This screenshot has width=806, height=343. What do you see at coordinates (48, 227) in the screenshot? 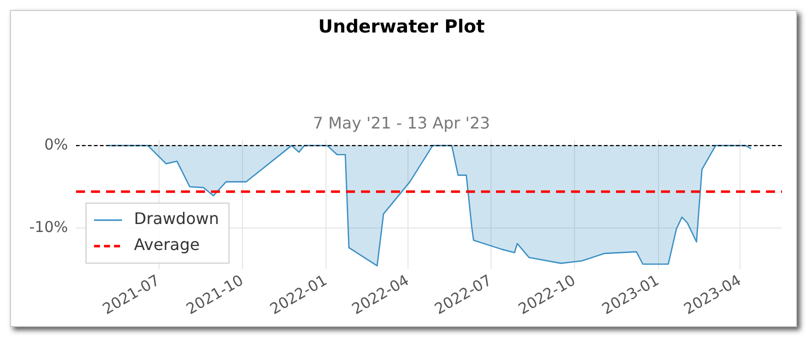
I see `y-tick-label: -10%` at bounding box center [48, 227].